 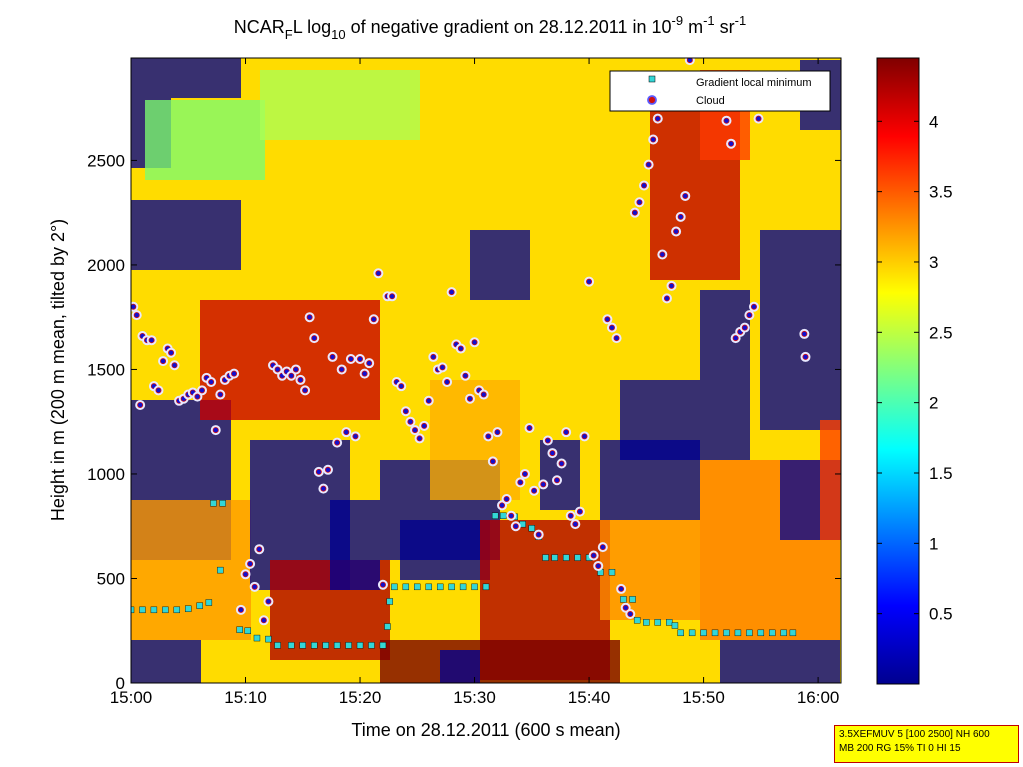 I want to click on colorbar-gradient, so click(x=898, y=371).